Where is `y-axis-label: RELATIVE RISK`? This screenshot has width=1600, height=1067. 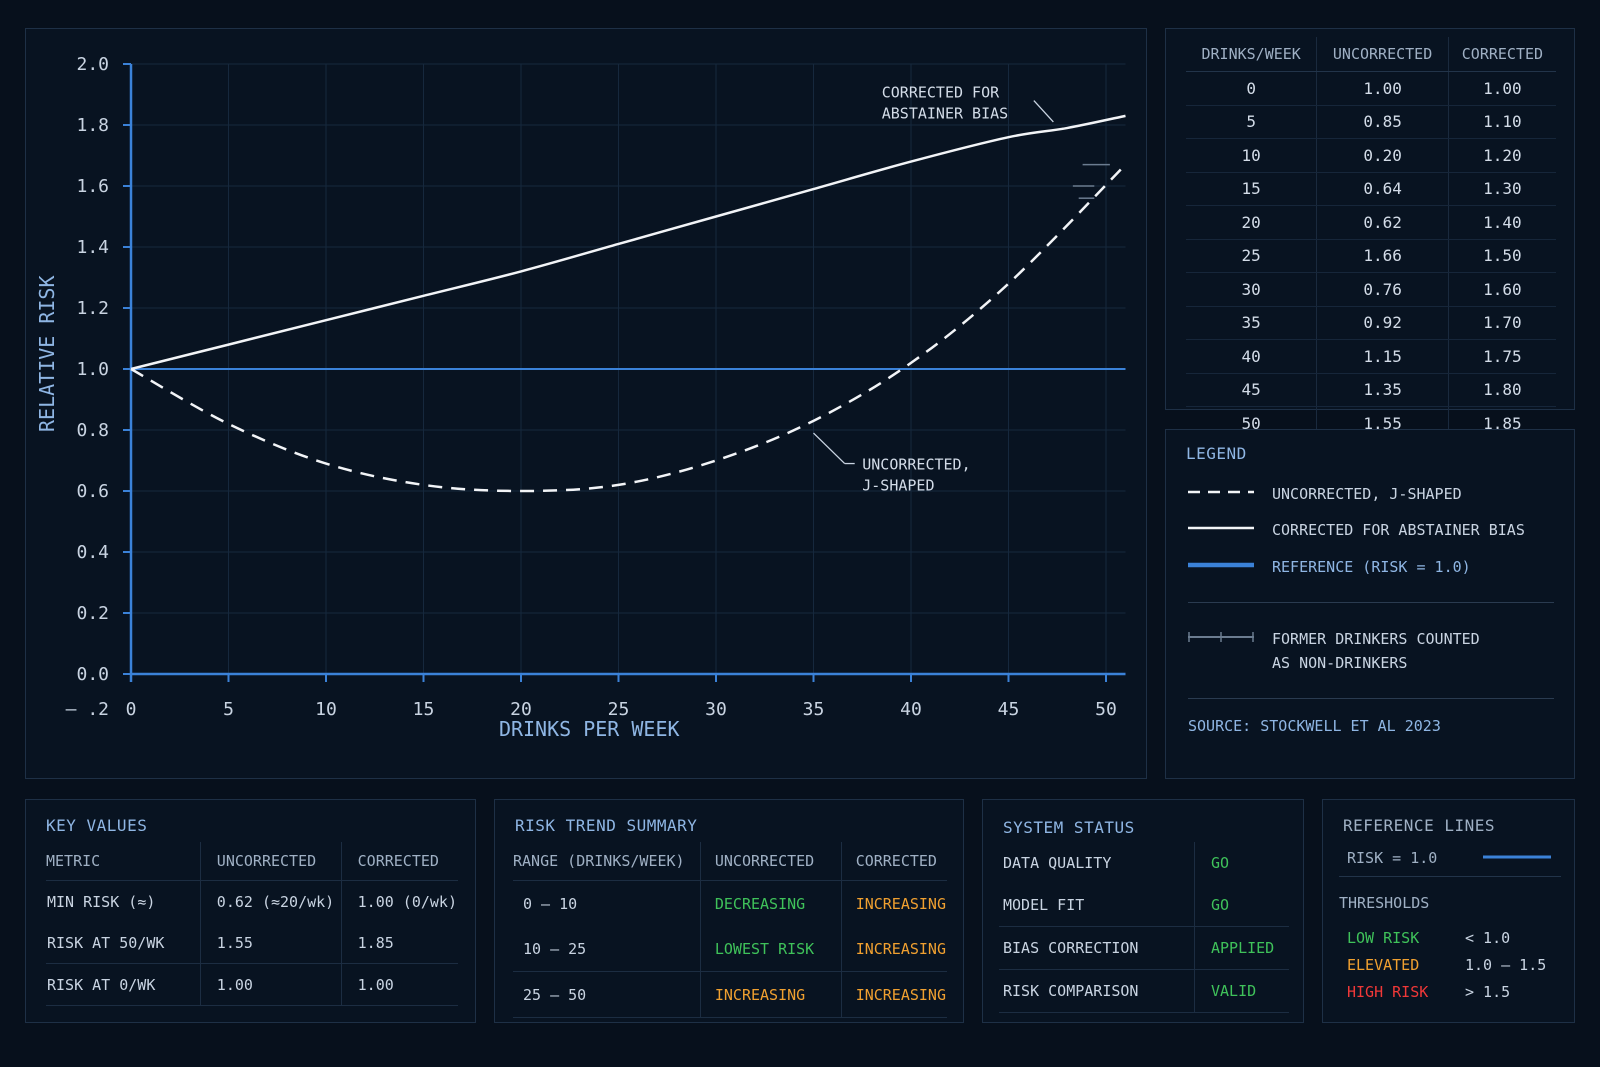 y-axis-label: RELATIVE RISK is located at coordinates (47, 353).